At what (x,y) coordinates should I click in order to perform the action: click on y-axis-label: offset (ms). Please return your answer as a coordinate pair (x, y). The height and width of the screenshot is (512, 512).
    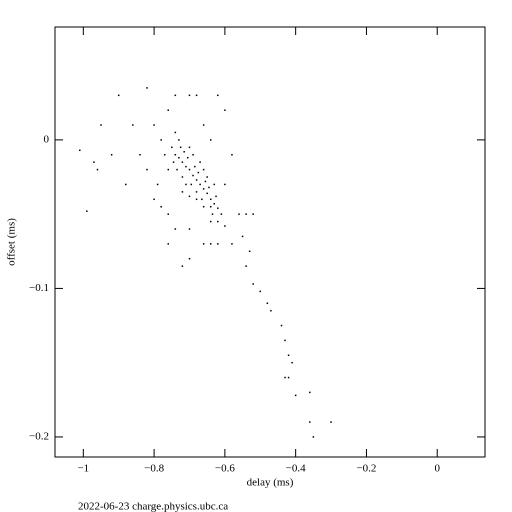
    Looking at the image, I should click on (12, 242).